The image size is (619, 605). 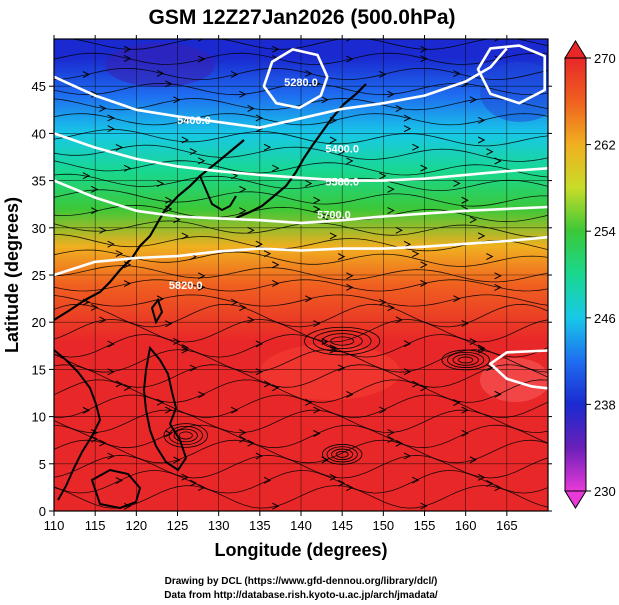 What do you see at coordinates (383, 525) in the screenshot?
I see `x-tick-label: 150` at bounding box center [383, 525].